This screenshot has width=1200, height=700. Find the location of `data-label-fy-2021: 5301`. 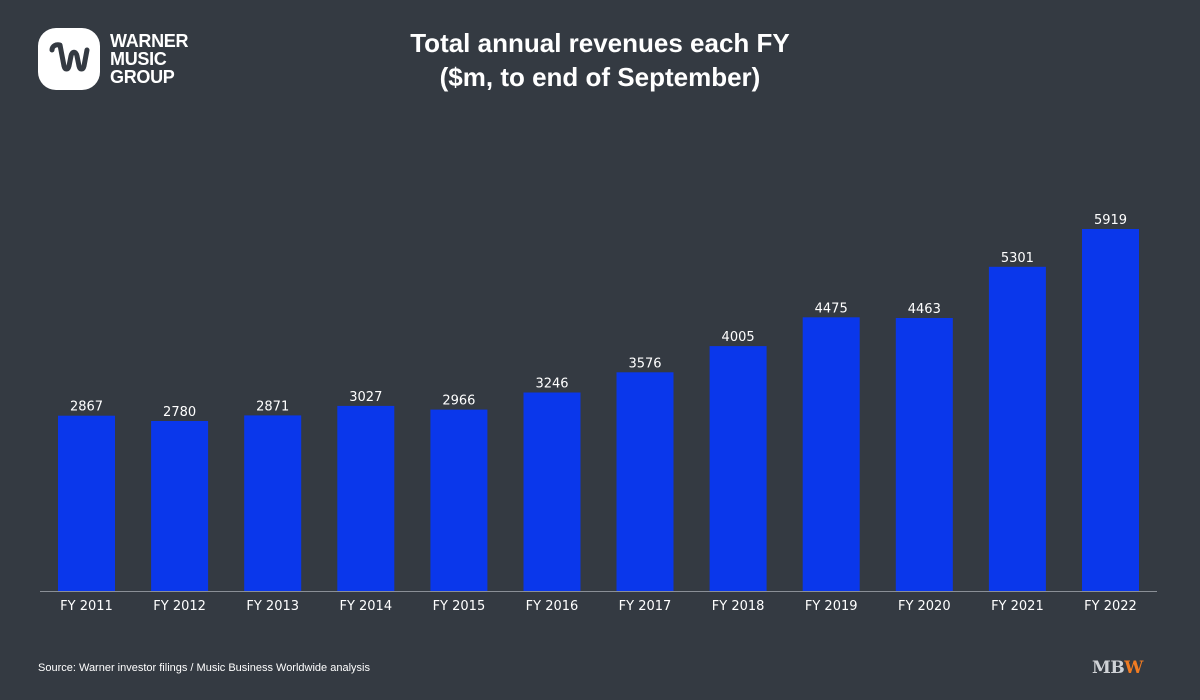

data-label-fy-2021: 5301 is located at coordinates (1017, 258).